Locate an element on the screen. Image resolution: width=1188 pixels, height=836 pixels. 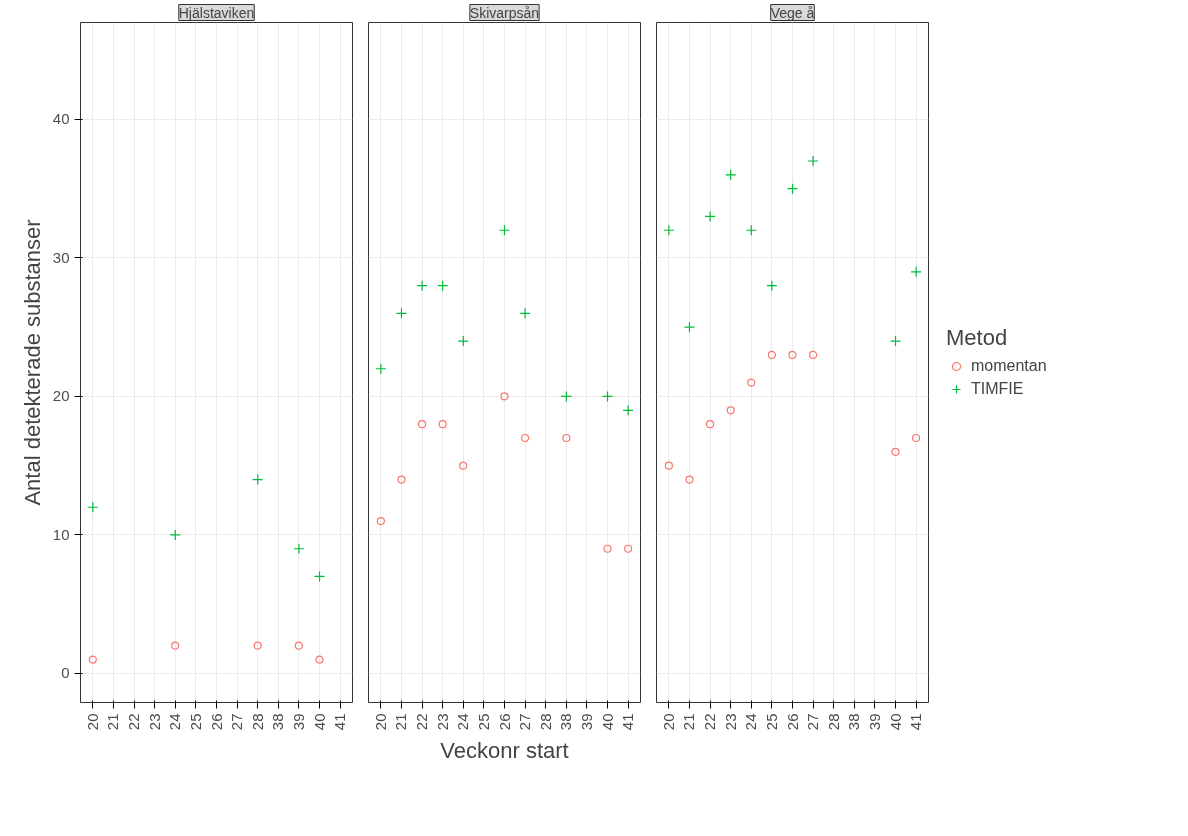
y-axis-title: Antal detekterade substanser is located at coordinates (32, 362).